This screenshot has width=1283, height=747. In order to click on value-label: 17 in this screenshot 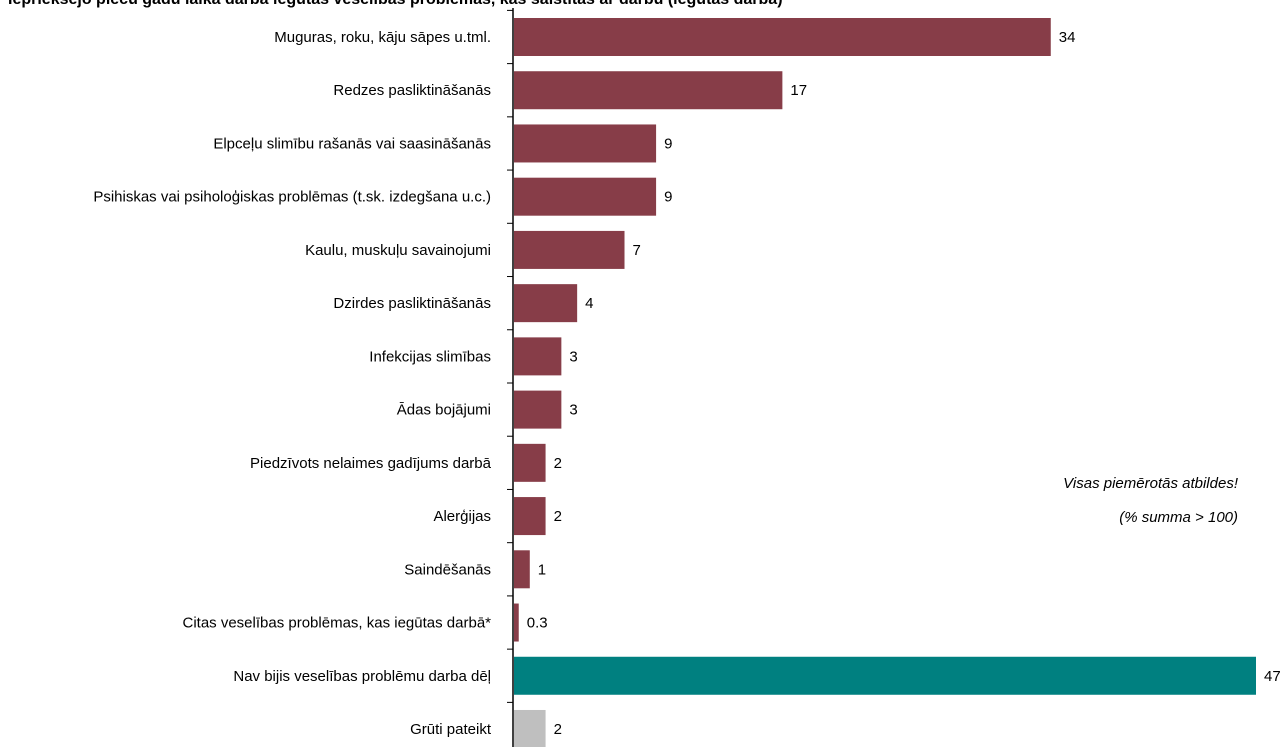, I will do `click(798, 90)`.